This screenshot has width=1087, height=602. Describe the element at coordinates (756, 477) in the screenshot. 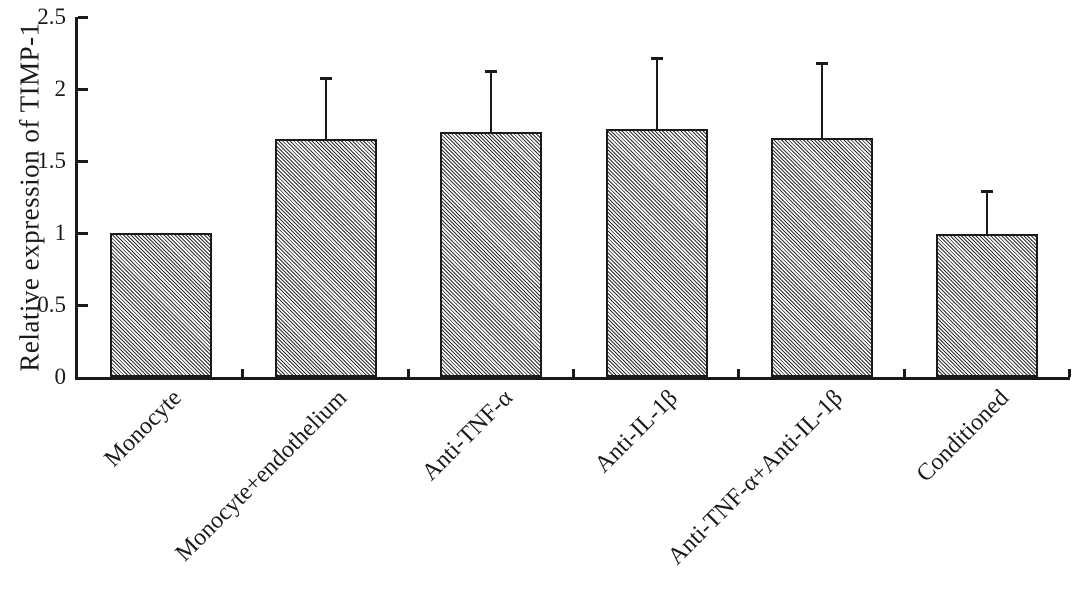

I see `x-axis-label: Anti-TNF-α+Anti-IL-1β` at that location.